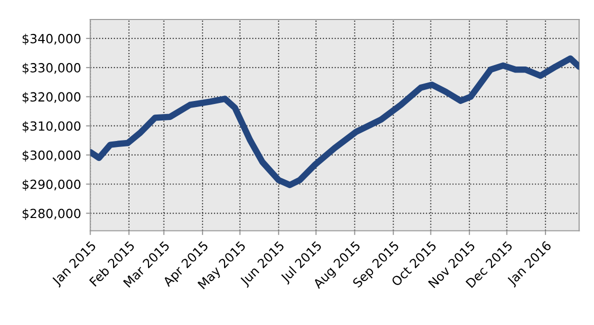 The image size is (594, 325). I want to click on y-tick-label: $320,000, so click(51, 98).